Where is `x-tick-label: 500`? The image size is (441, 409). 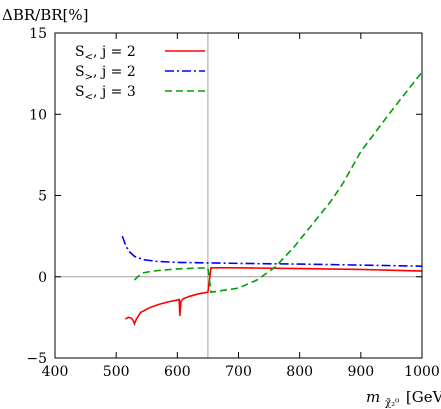 x-tick-label: 500 is located at coordinates (116, 372).